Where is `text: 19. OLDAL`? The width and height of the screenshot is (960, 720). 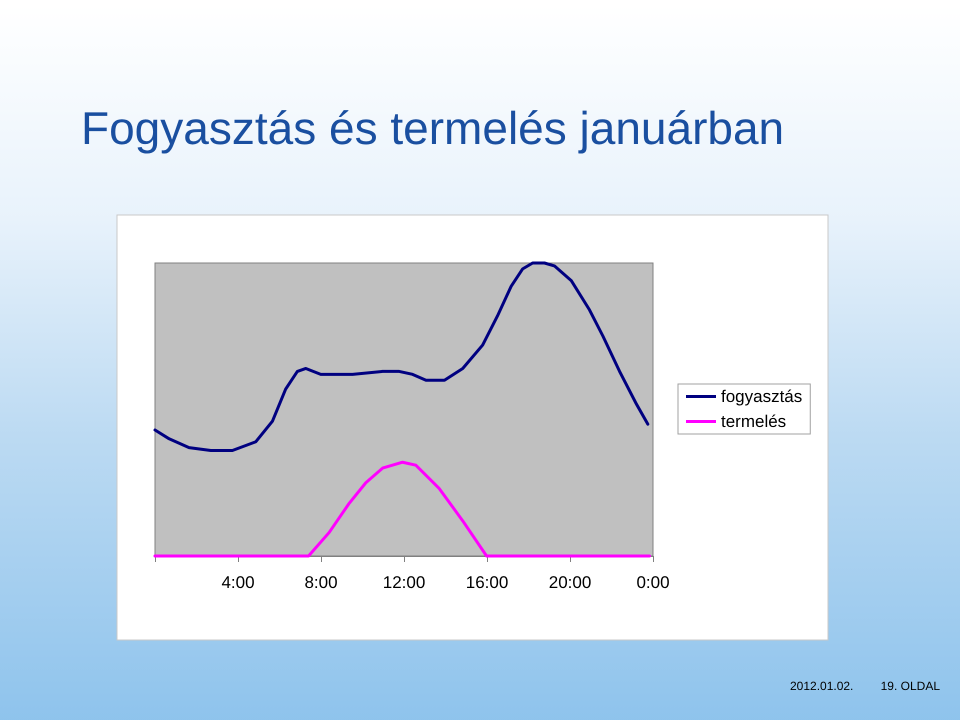 text: 19. OLDAL is located at coordinates (910, 686).